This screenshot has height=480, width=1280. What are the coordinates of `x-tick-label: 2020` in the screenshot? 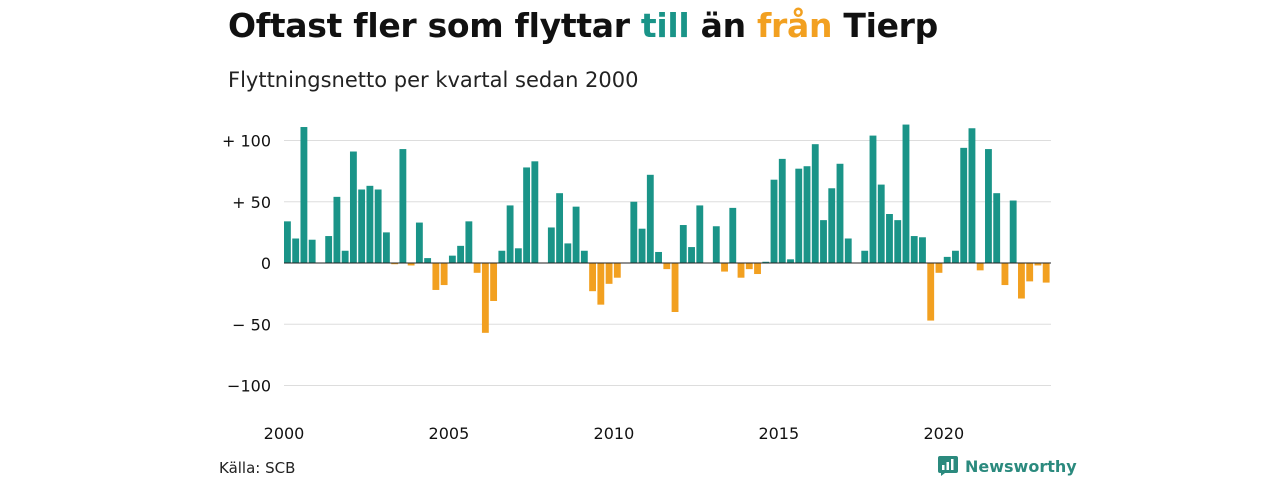 It's located at (943, 433).